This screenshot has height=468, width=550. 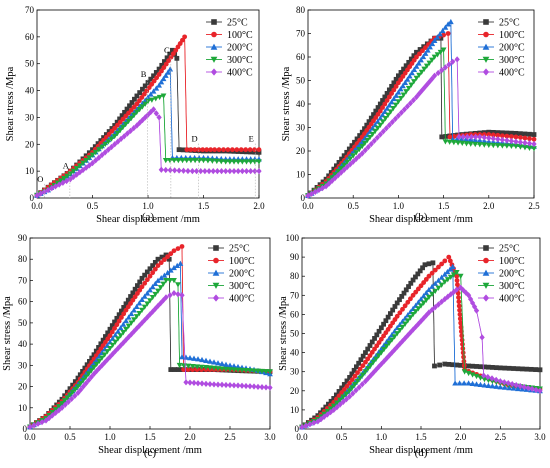 I want to click on y-tick-label: 50, so click(x=295, y=334).